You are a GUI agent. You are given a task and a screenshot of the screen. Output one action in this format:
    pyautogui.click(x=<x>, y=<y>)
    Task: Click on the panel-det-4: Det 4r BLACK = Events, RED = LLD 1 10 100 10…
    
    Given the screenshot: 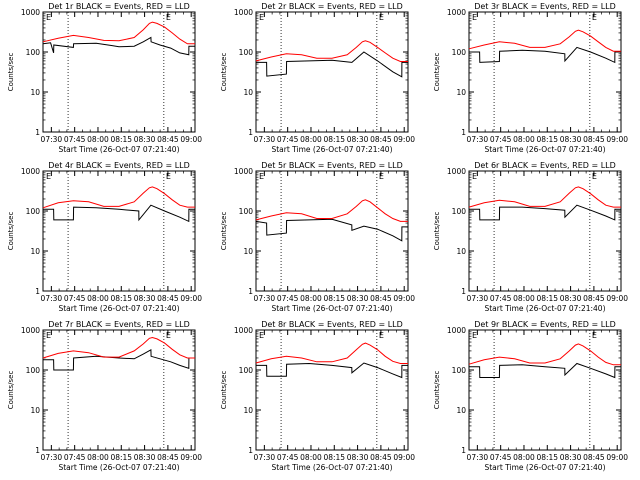 What is the action you would take?
    pyautogui.click(x=104, y=237)
    